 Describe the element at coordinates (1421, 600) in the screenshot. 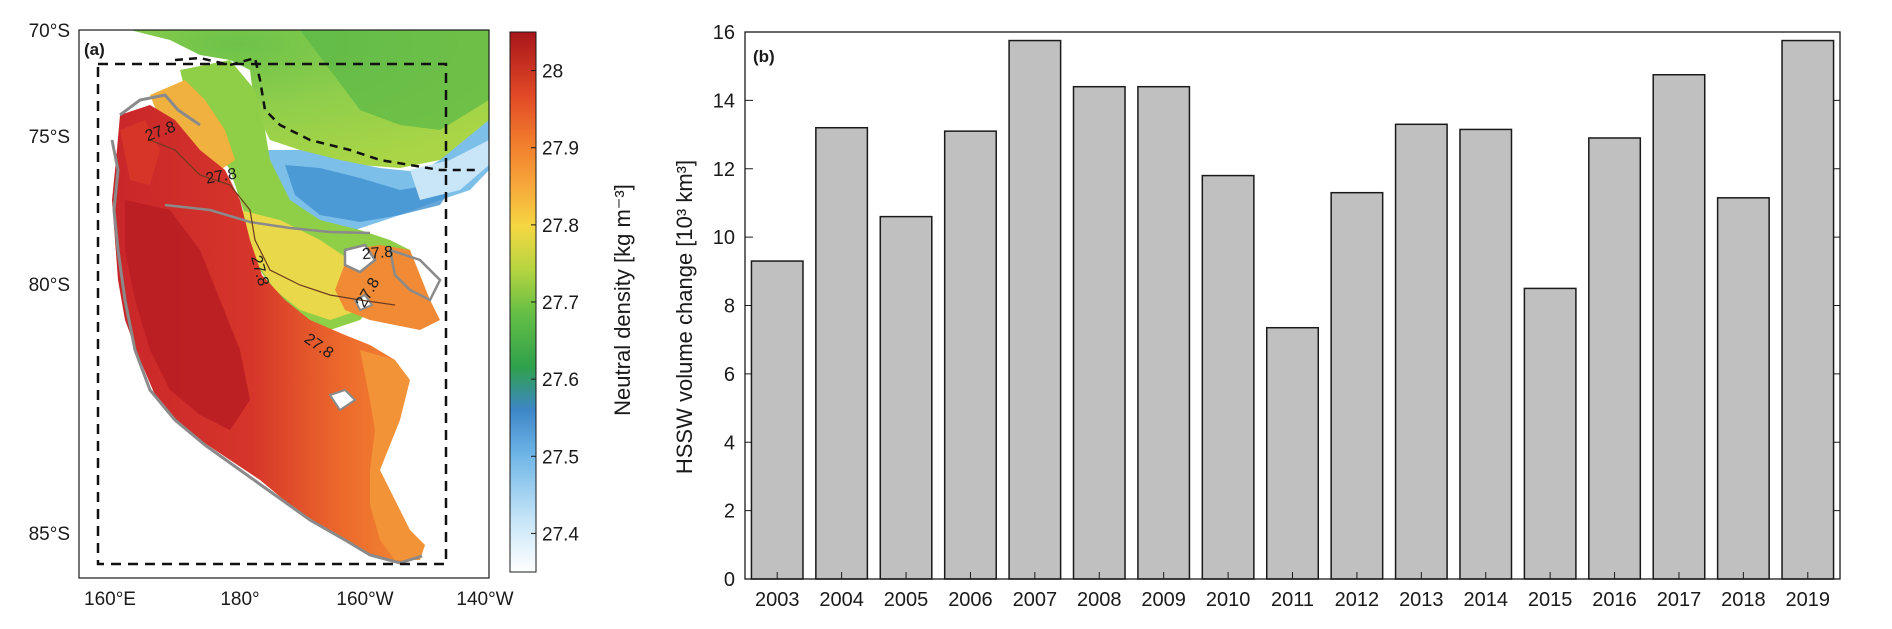

I see `x-tick-label: 2013` at that location.